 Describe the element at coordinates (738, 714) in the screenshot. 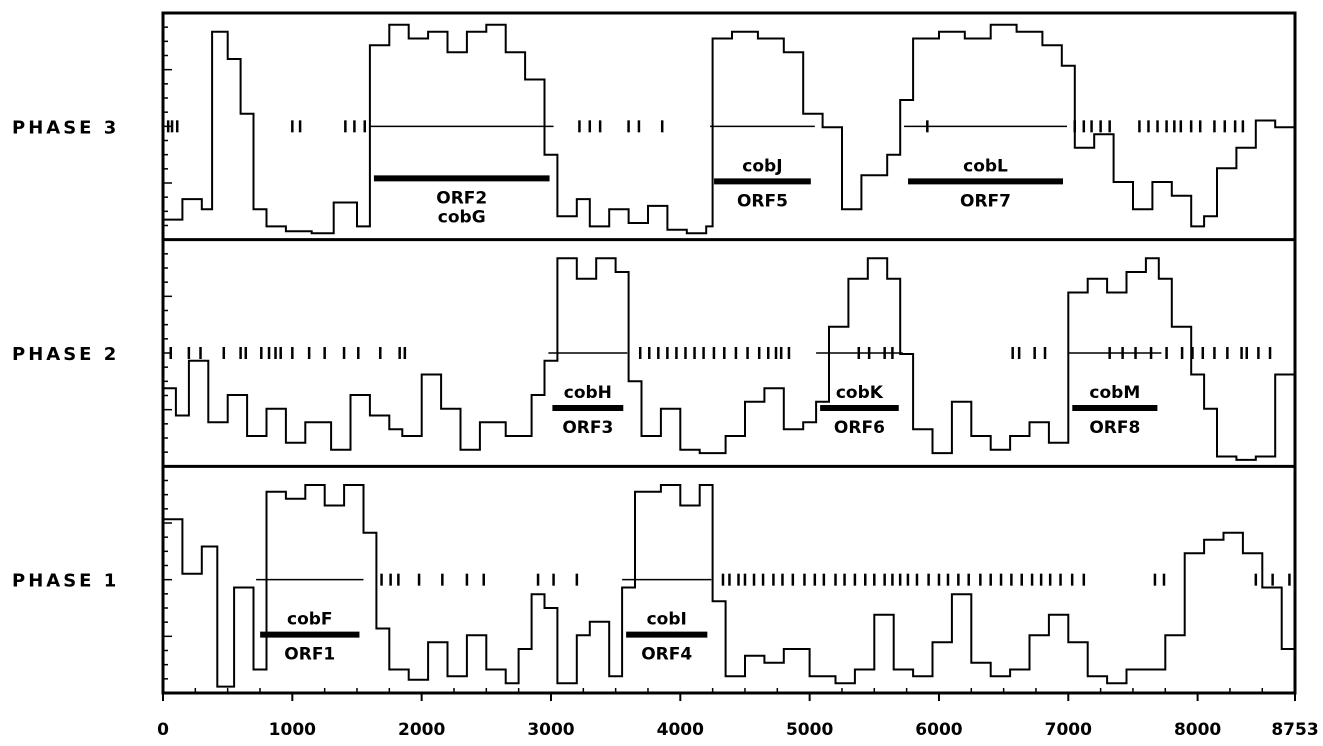

I see `x-axis: 0 1000 2000 3000 4000 5000 6000 7000 8000 8753` at that location.